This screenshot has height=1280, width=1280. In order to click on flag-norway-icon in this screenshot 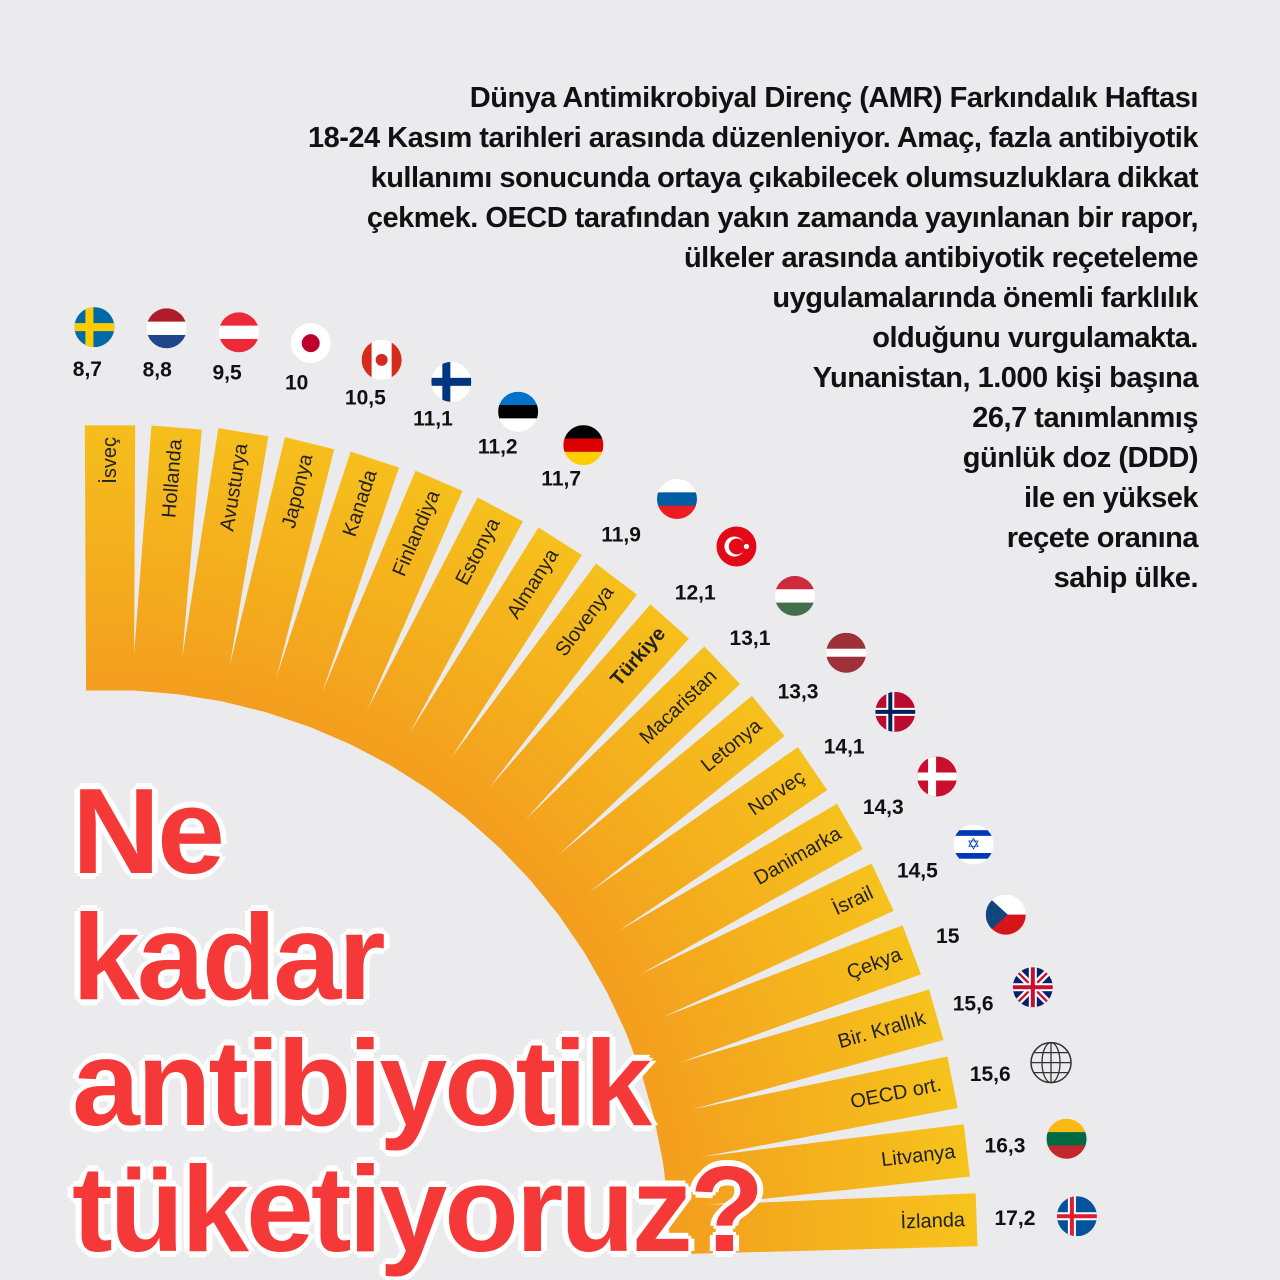, I will do `click(895, 711)`.